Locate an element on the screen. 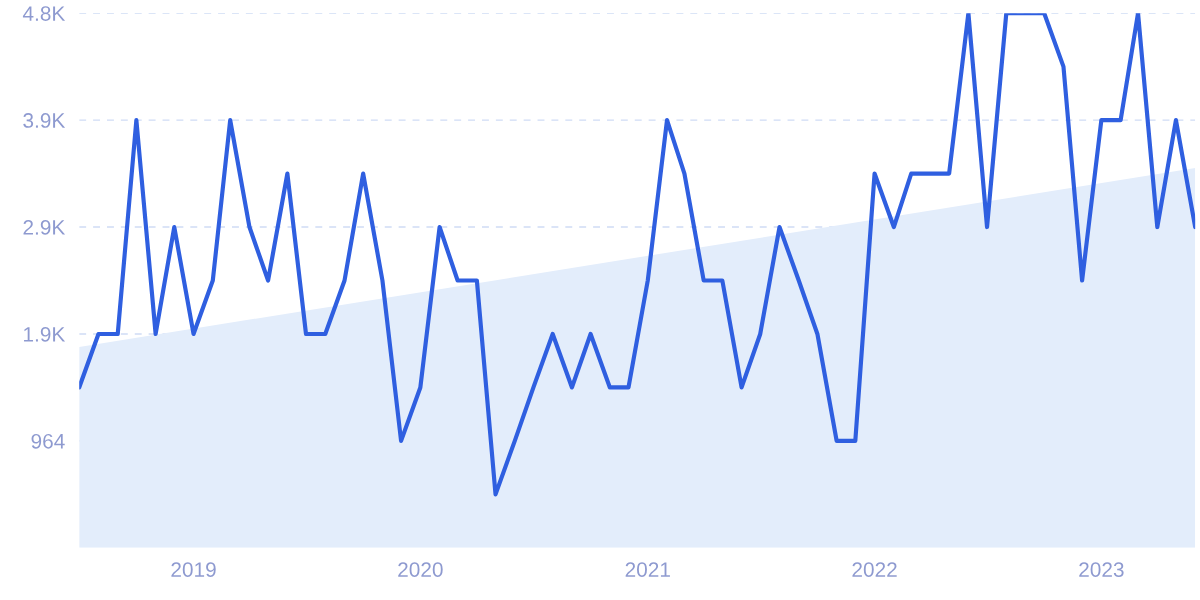 The image size is (1200, 600). x-tick-label: 2023 is located at coordinates (1101, 569).